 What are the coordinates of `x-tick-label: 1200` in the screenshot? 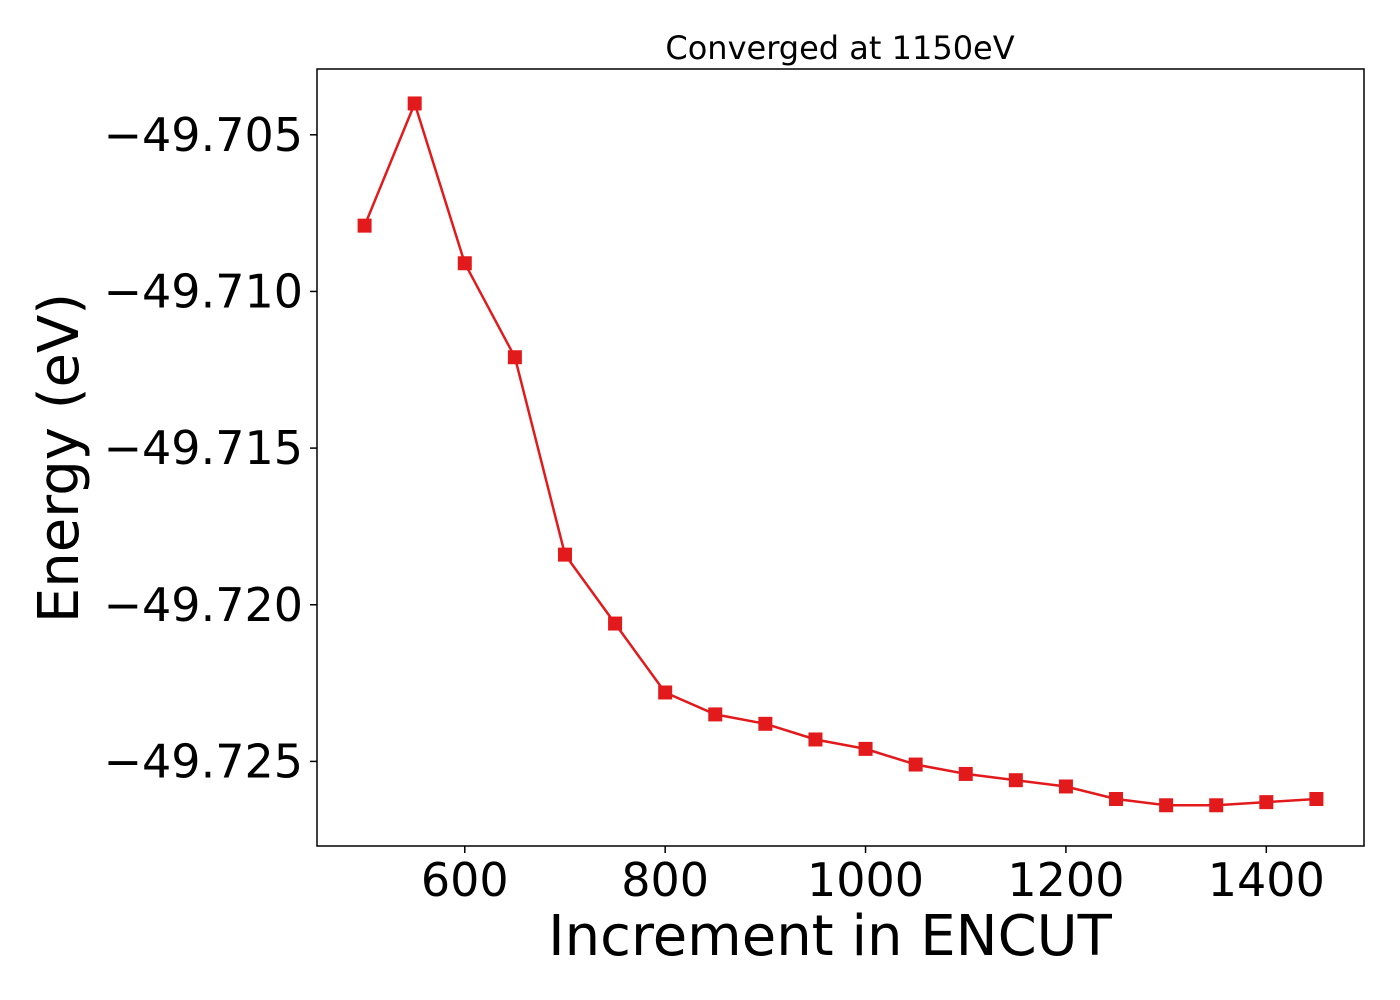 It's located at (1065, 880).